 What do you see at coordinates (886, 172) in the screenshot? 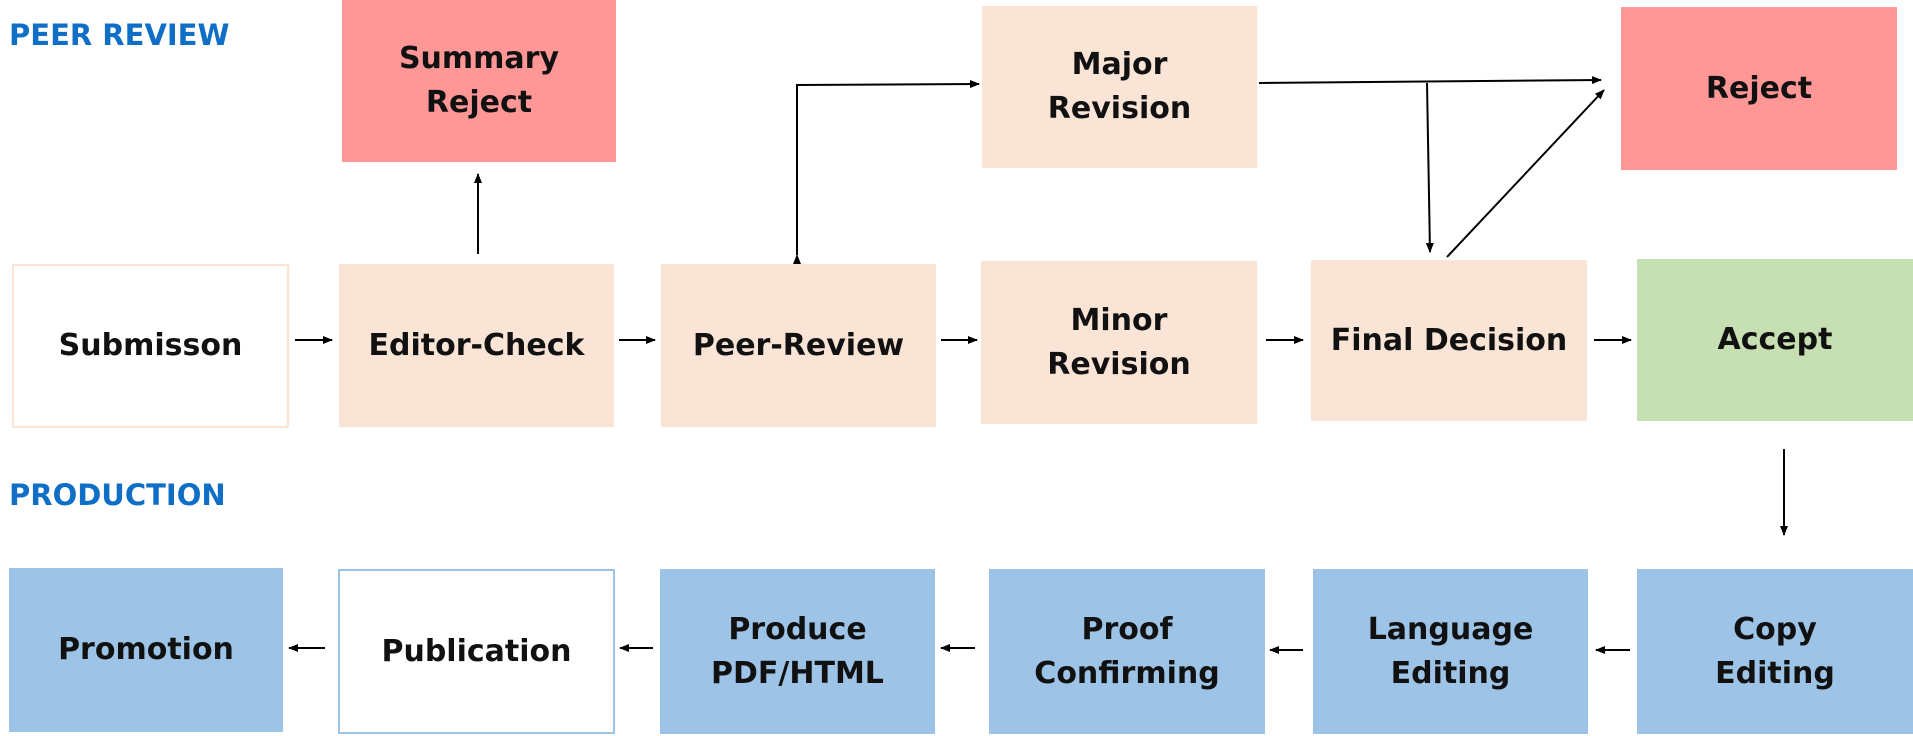
I see `arrow-peer-review-major-revision` at bounding box center [886, 172].